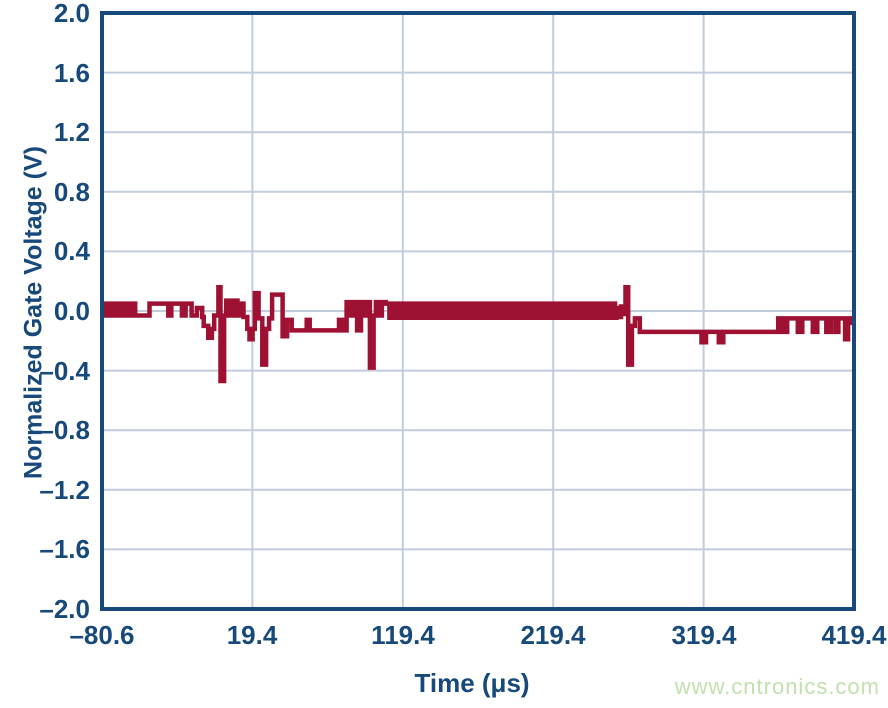  I want to click on xtick-label: 319.4, so click(704, 635).